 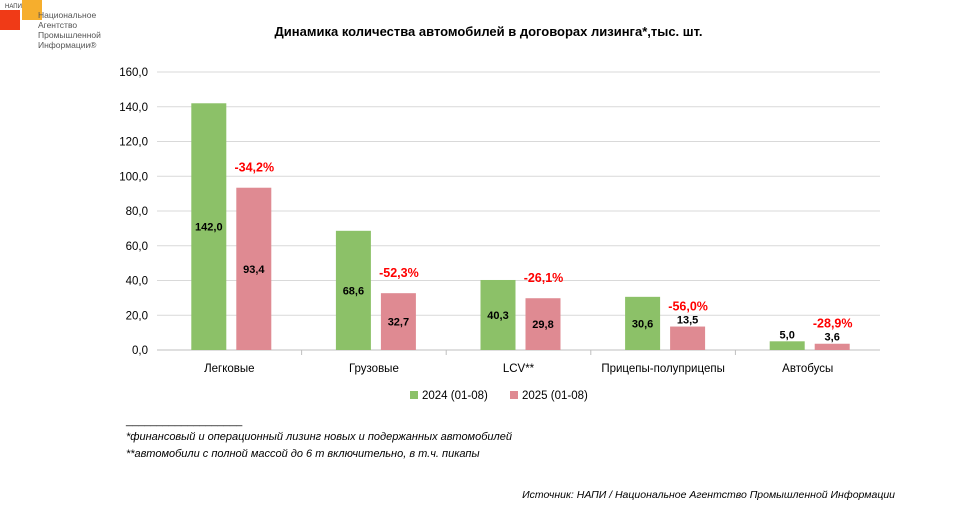 What do you see at coordinates (133, 108) in the screenshot?
I see `y-tick-label: 140,0` at bounding box center [133, 108].